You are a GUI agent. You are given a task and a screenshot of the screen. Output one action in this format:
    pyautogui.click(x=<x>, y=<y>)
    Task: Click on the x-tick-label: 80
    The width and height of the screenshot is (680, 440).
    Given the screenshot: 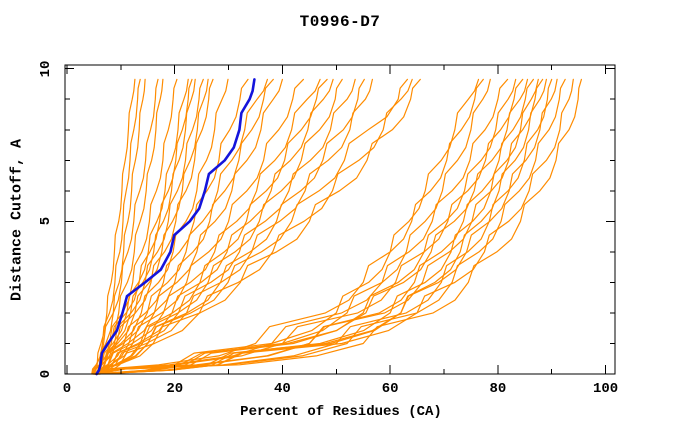 What is the action you would take?
    pyautogui.click(x=498, y=389)
    